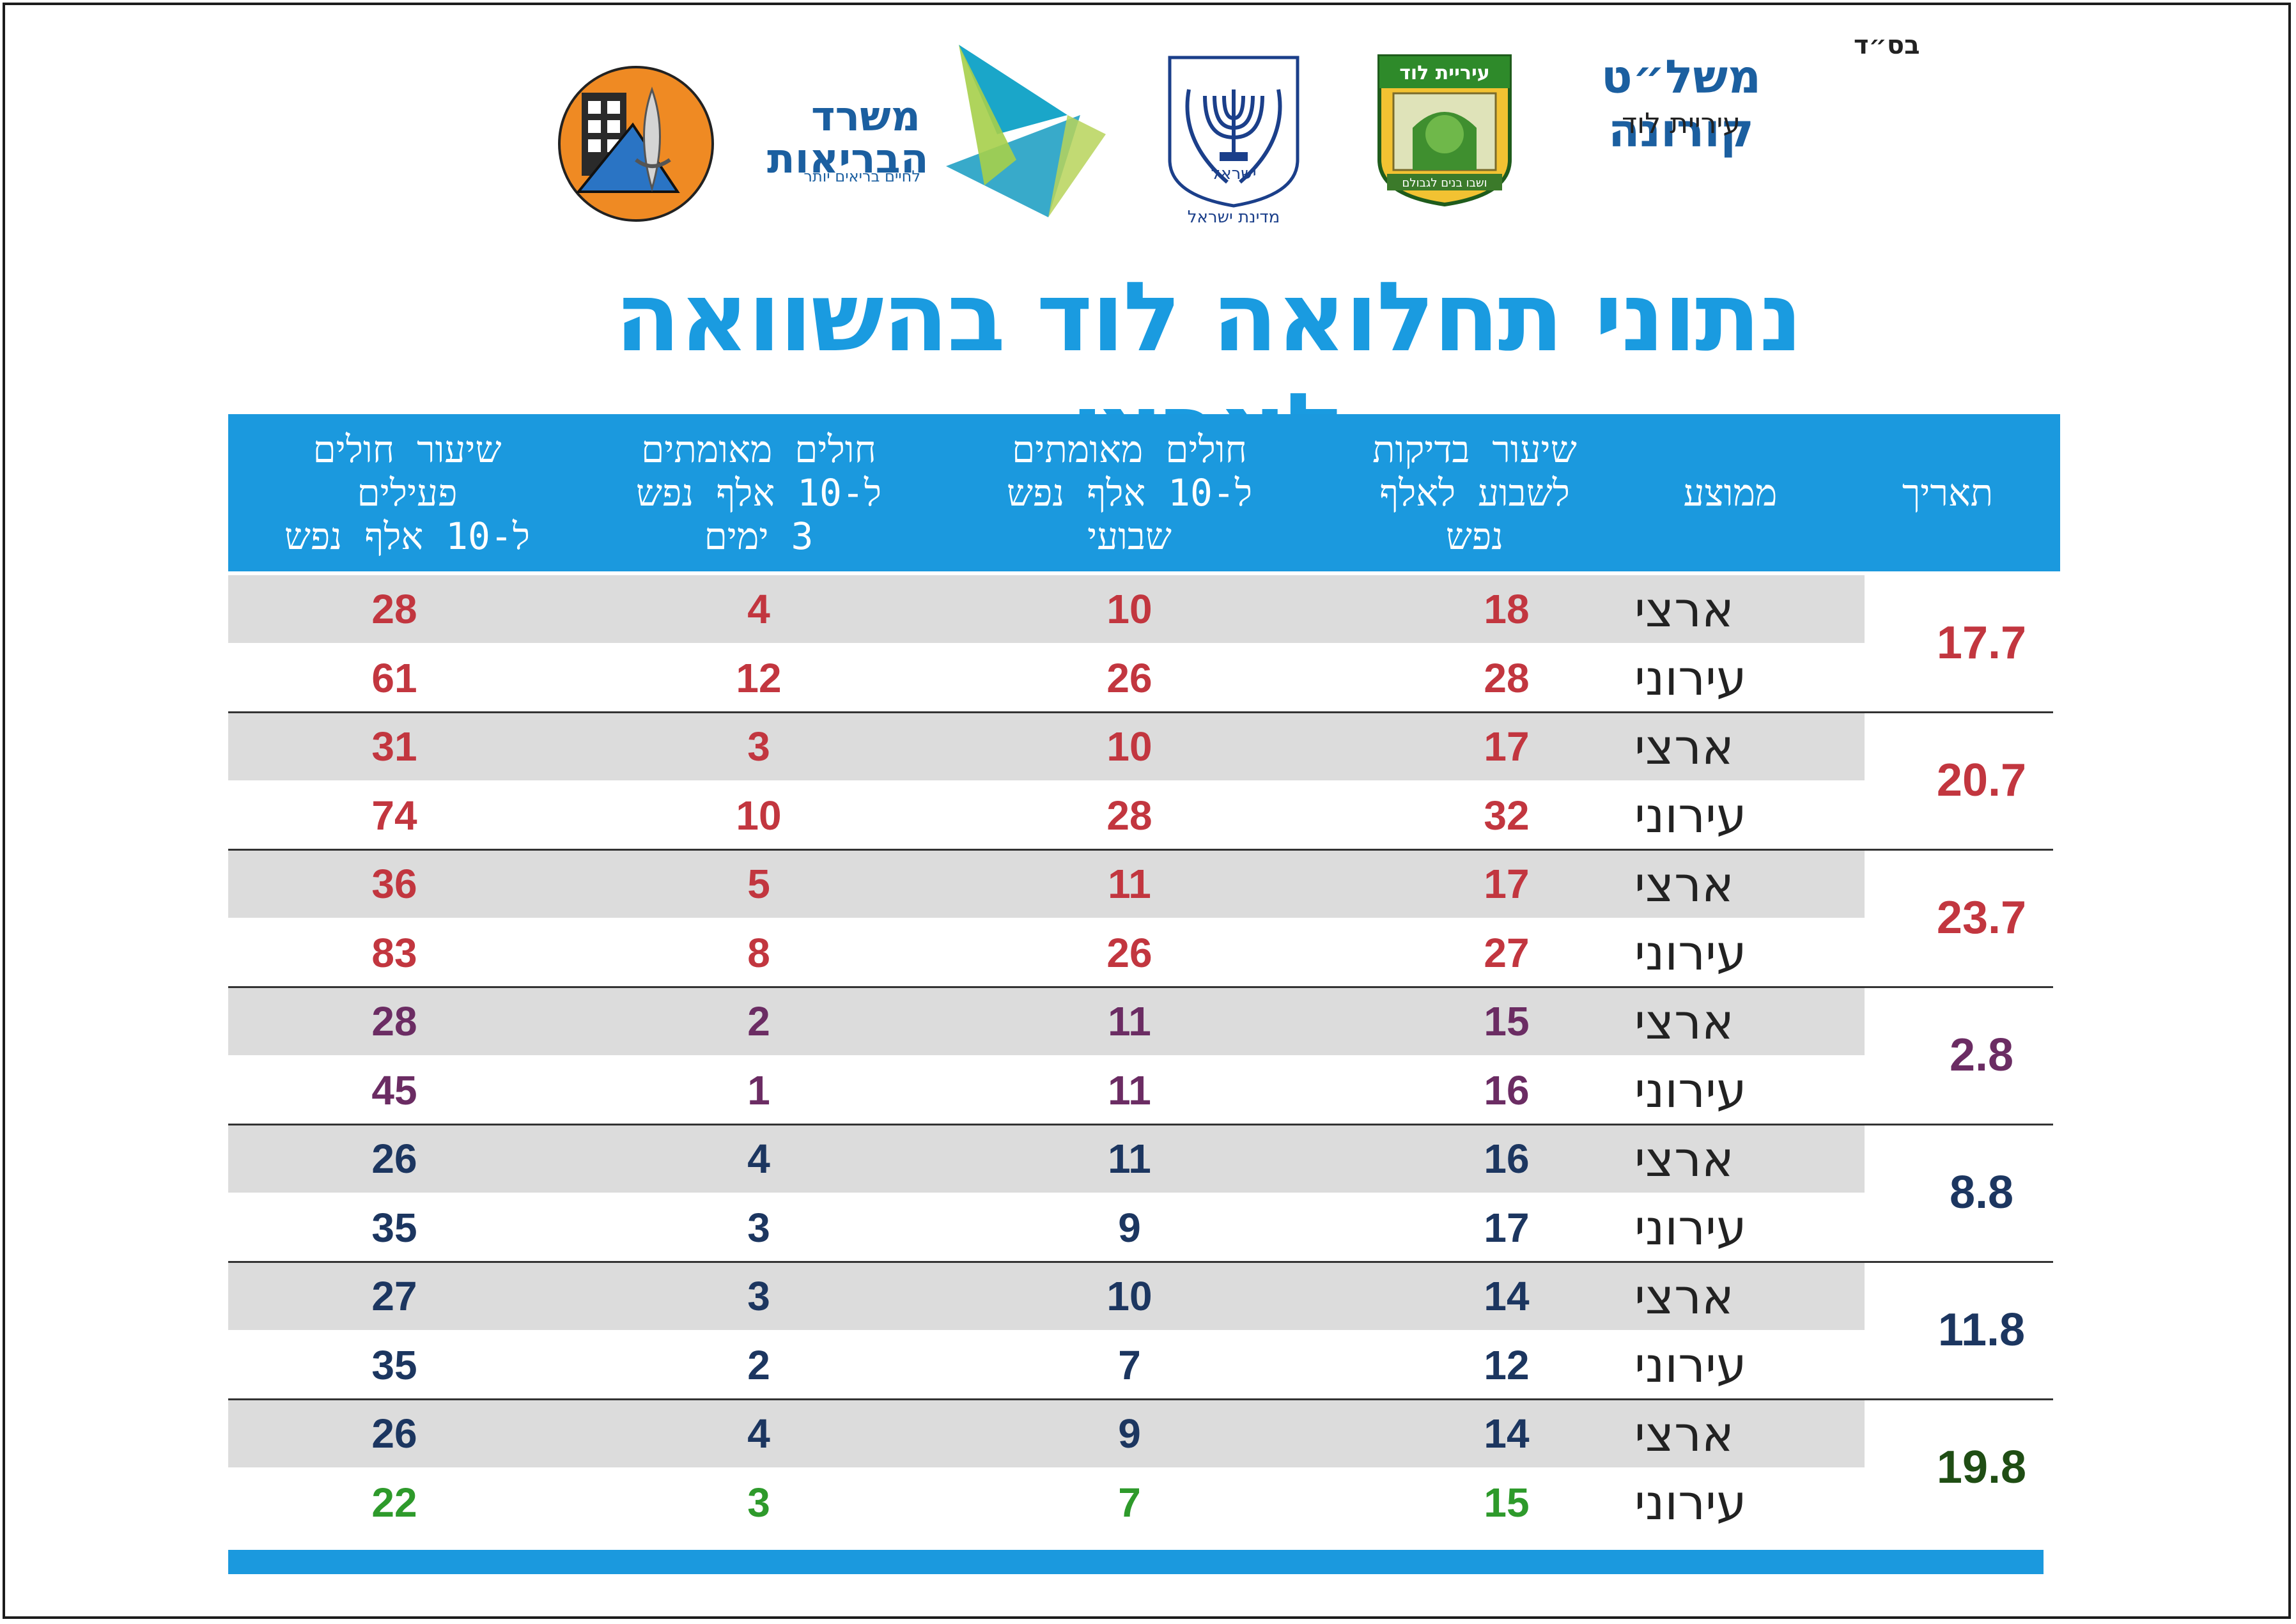 This screenshot has width=2296, height=1624. Describe the element at coordinates (1981, 1467) in the screenshot. I see `date-cell: 19.8` at that location.